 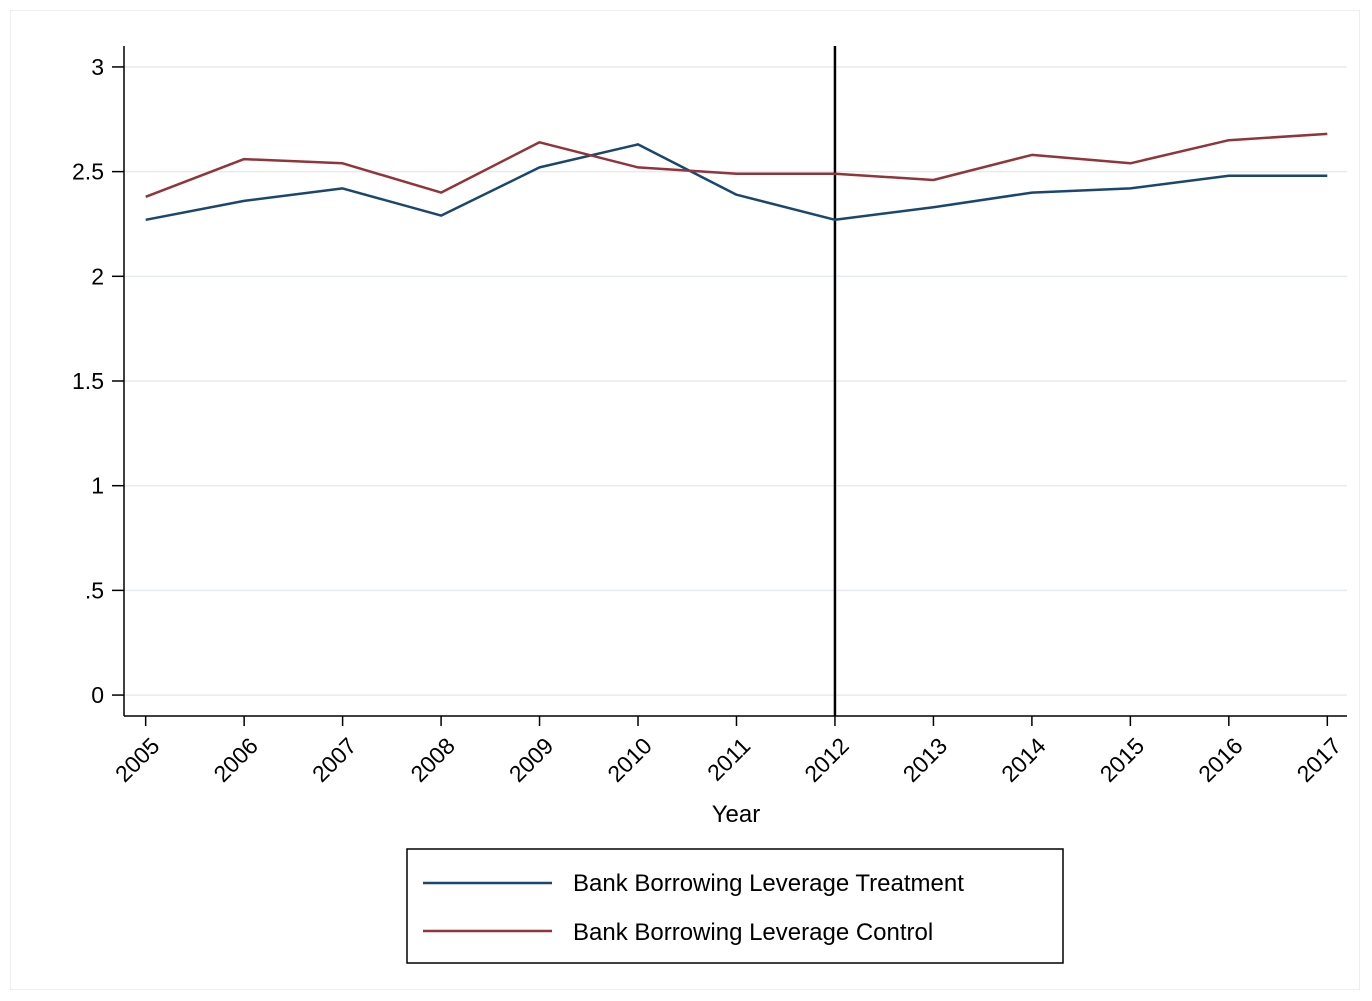 I want to click on x-axis-title: Year, so click(x=736, y=814).